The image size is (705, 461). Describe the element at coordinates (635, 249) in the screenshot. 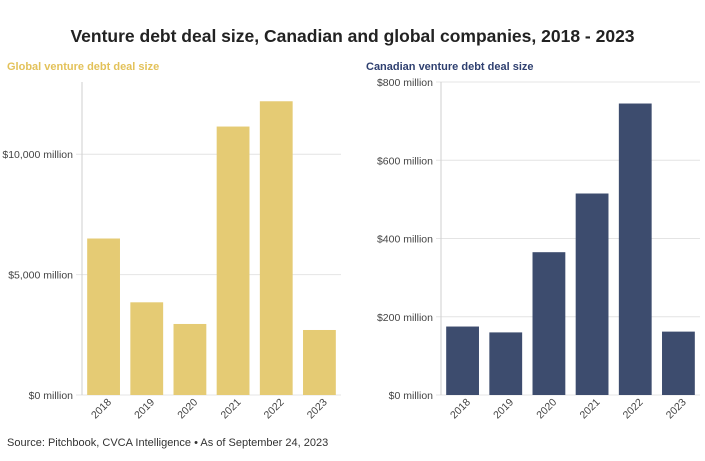

I see `canadian-bar-2022` at that location.